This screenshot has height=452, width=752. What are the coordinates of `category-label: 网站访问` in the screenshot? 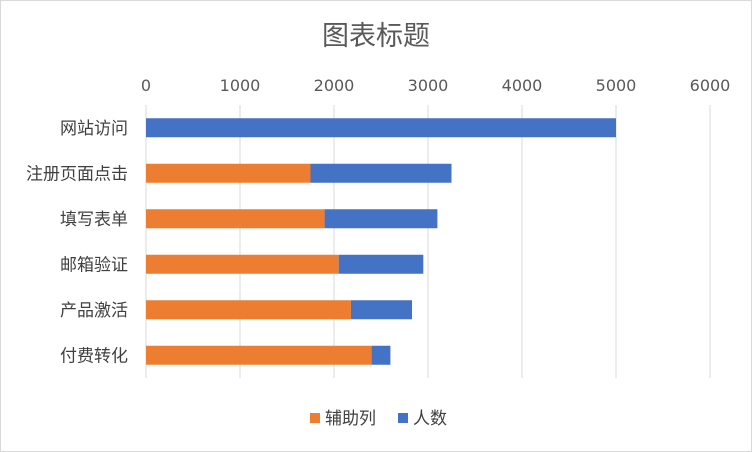 It's located at (94, 129).